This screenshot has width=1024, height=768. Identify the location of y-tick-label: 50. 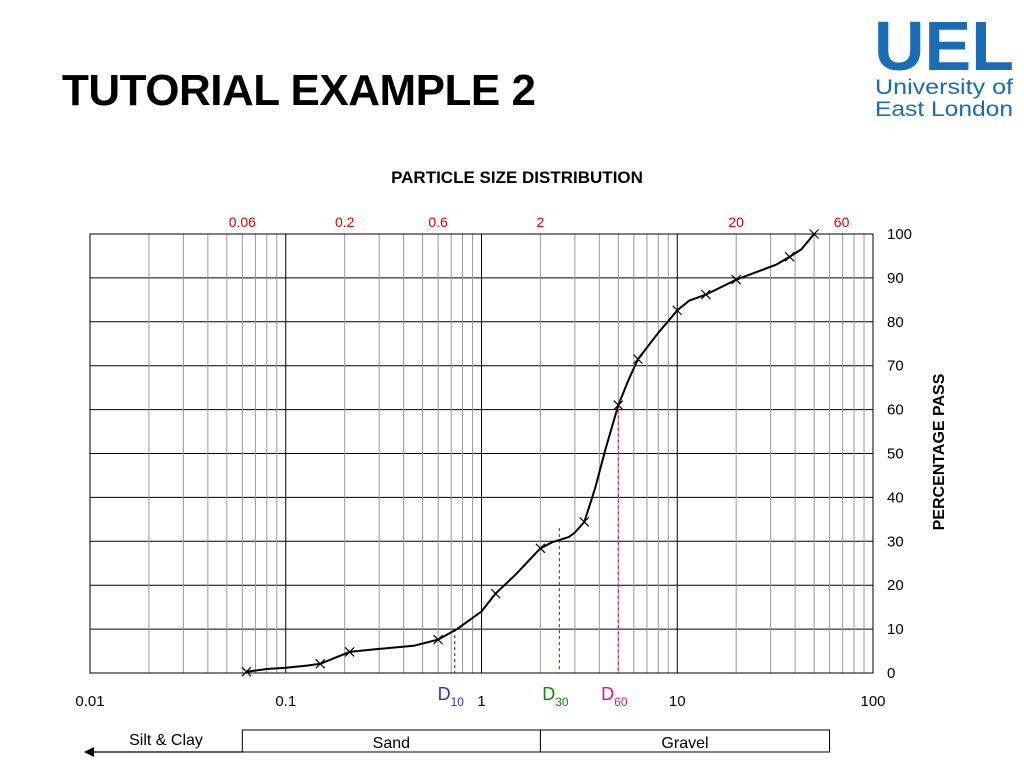
(895, 454).